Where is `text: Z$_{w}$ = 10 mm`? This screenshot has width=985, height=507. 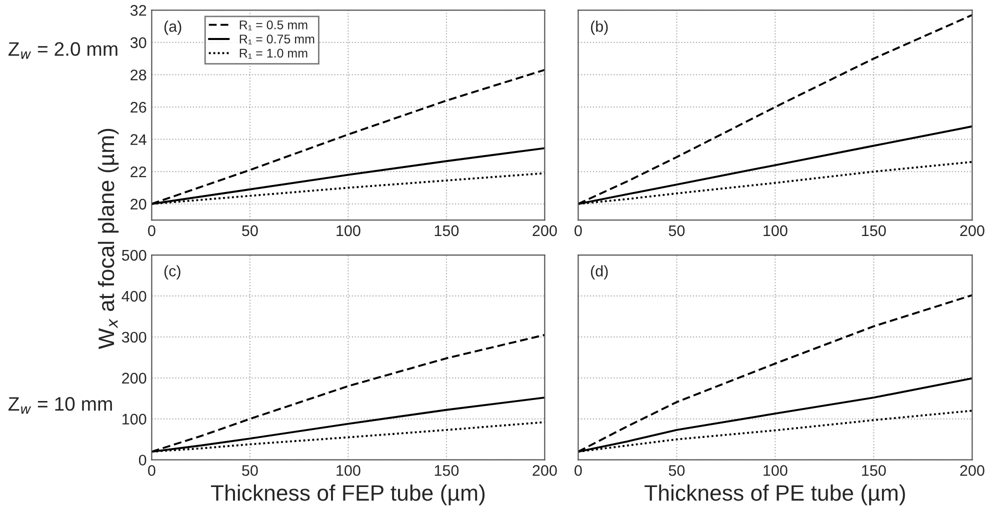
text: Z$_{w}$ = 10 mm is located at coordinates (60, 405).